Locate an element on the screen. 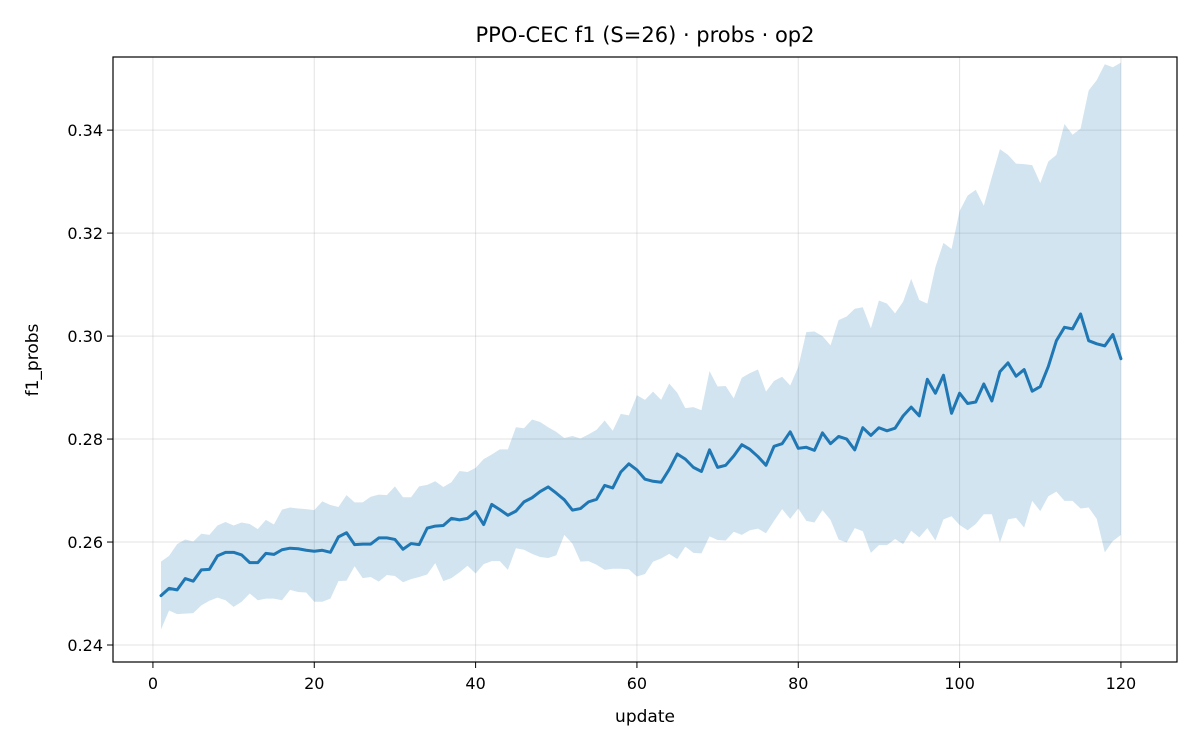 The image size is (1200, 750). x-tick-label: 0 is located at coordinates (153, 683).